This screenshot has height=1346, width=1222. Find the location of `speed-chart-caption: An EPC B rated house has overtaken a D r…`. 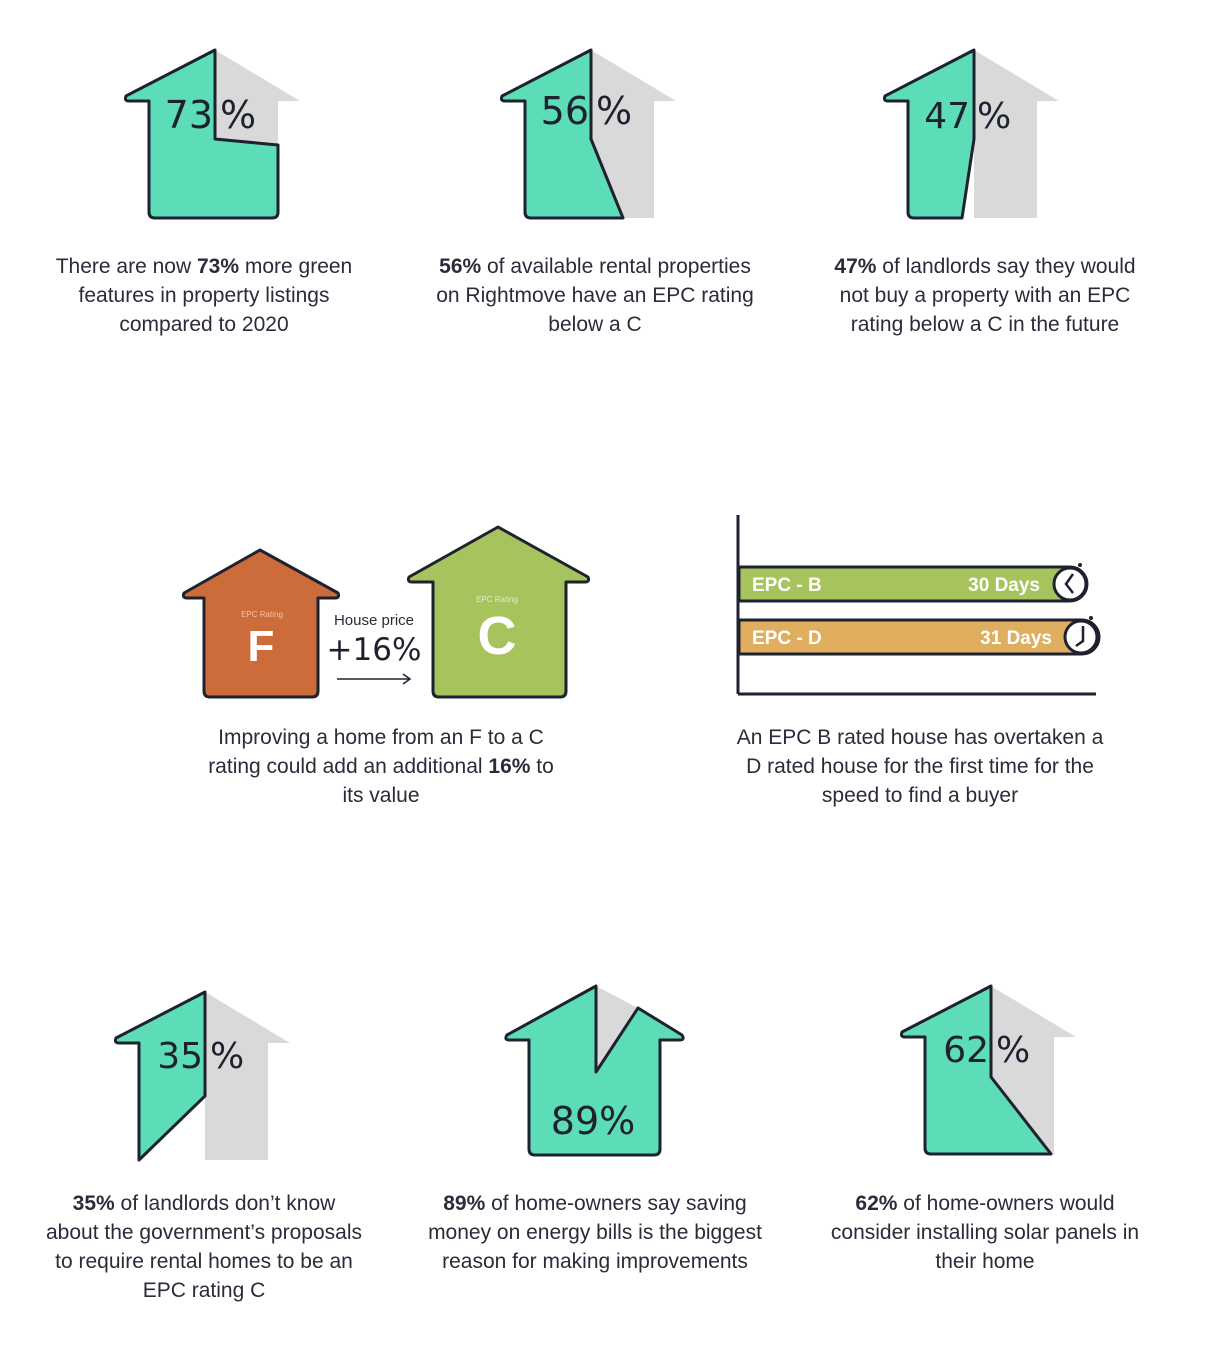

speed-chart-caption: An EPC B rated house has overtaken a D r… is located at coordinates (920, 766).